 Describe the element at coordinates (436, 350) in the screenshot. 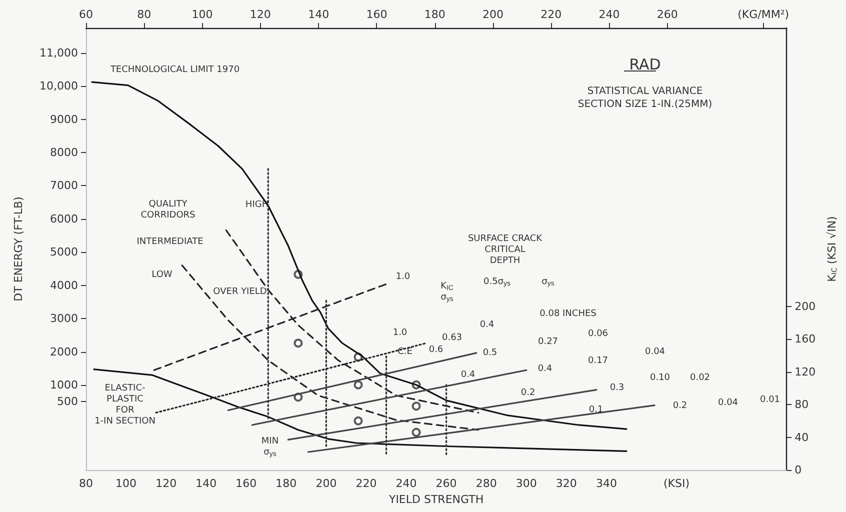

I see `annotation: 0.6` at that location.